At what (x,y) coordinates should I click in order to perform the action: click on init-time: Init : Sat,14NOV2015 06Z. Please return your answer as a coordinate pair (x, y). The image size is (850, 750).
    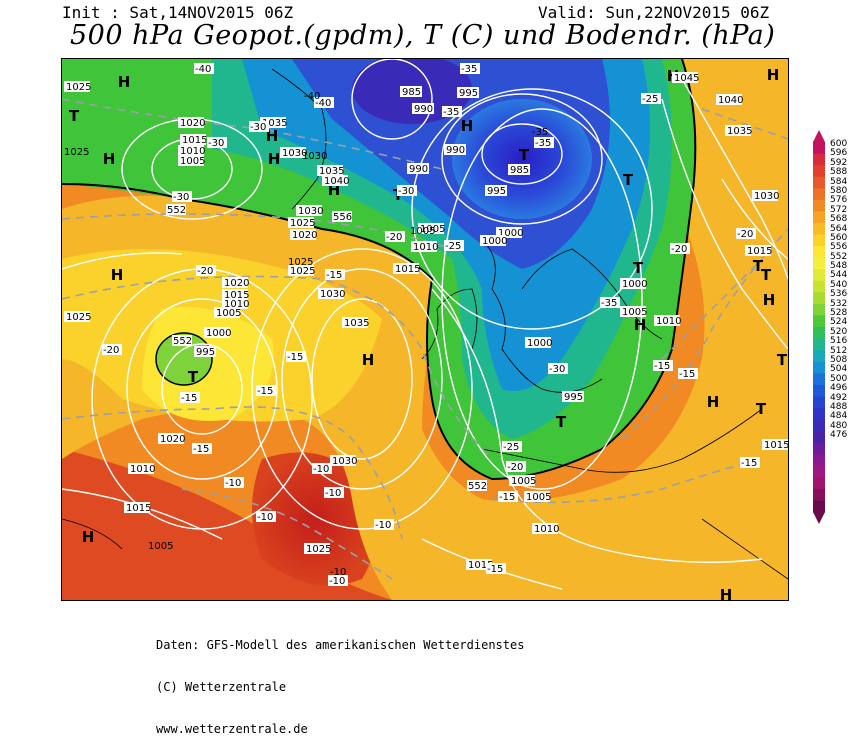
    Looking at the image, I should click on (178, 12).